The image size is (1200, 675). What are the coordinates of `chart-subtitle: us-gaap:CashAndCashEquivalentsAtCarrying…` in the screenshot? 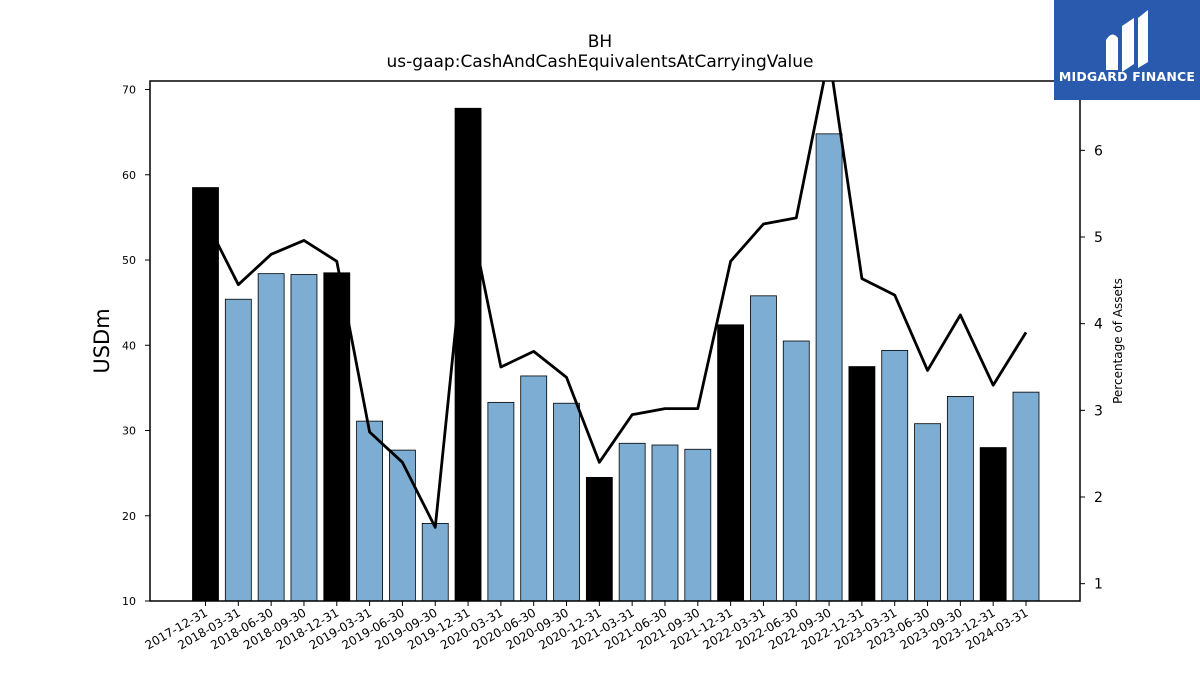 It's located at (600, 62).